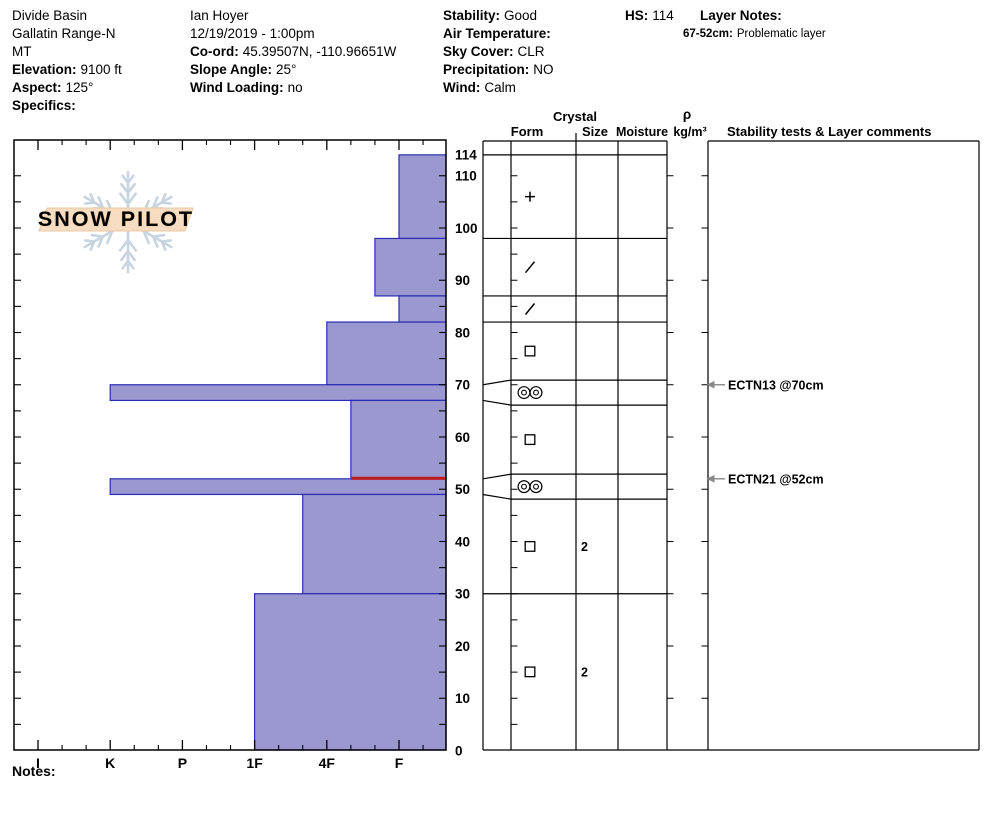  I want to click on snow-height: HS: 114, so click(649, 16).